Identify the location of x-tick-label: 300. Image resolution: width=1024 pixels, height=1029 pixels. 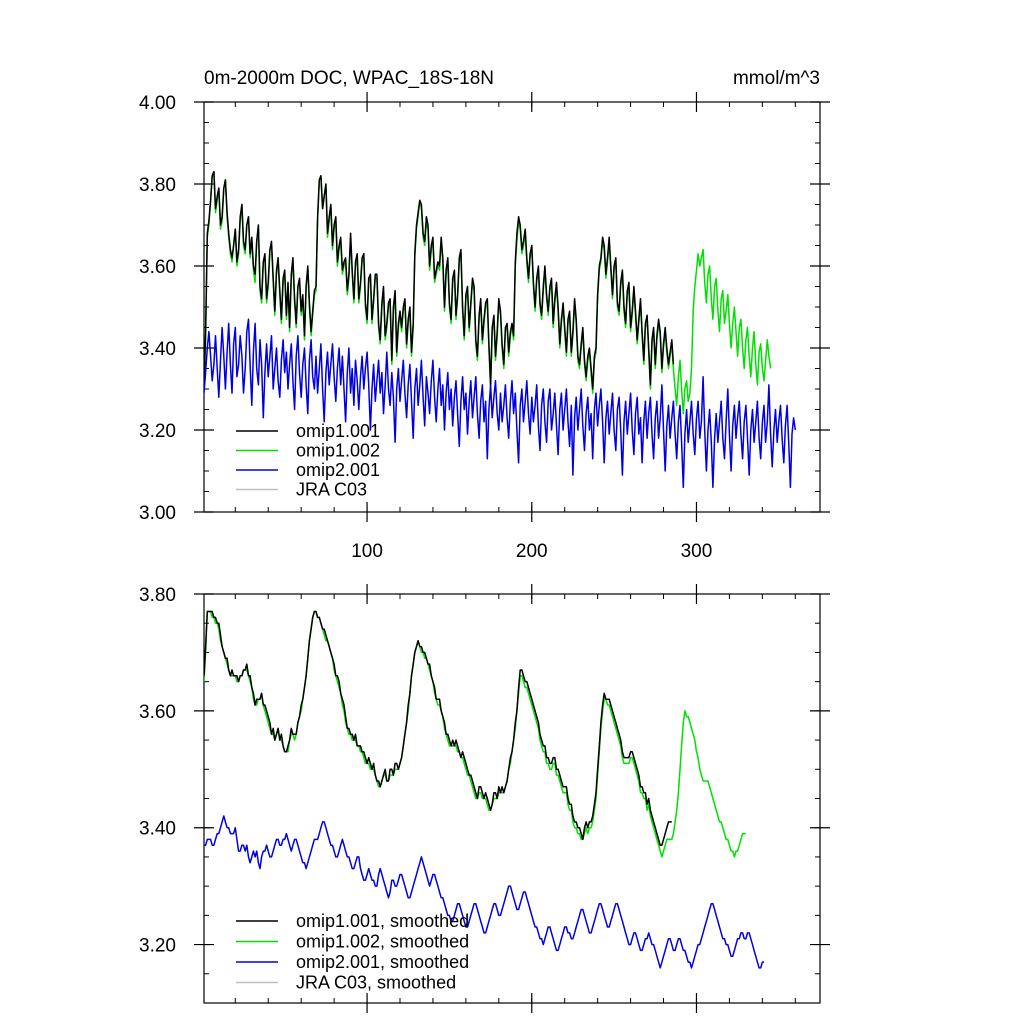
(697, 551).